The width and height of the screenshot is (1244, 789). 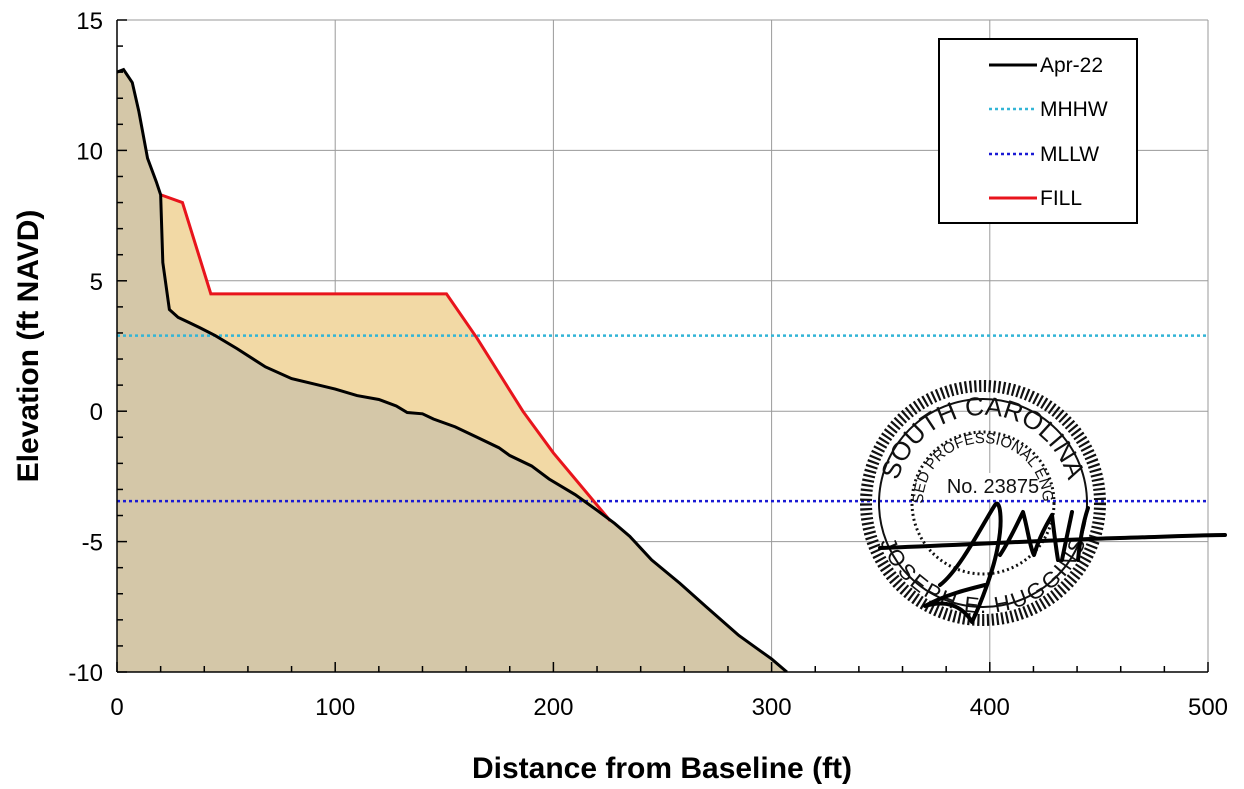 I want to click on legend-label-mllw: MLLW, so click(x=1069, y=154).